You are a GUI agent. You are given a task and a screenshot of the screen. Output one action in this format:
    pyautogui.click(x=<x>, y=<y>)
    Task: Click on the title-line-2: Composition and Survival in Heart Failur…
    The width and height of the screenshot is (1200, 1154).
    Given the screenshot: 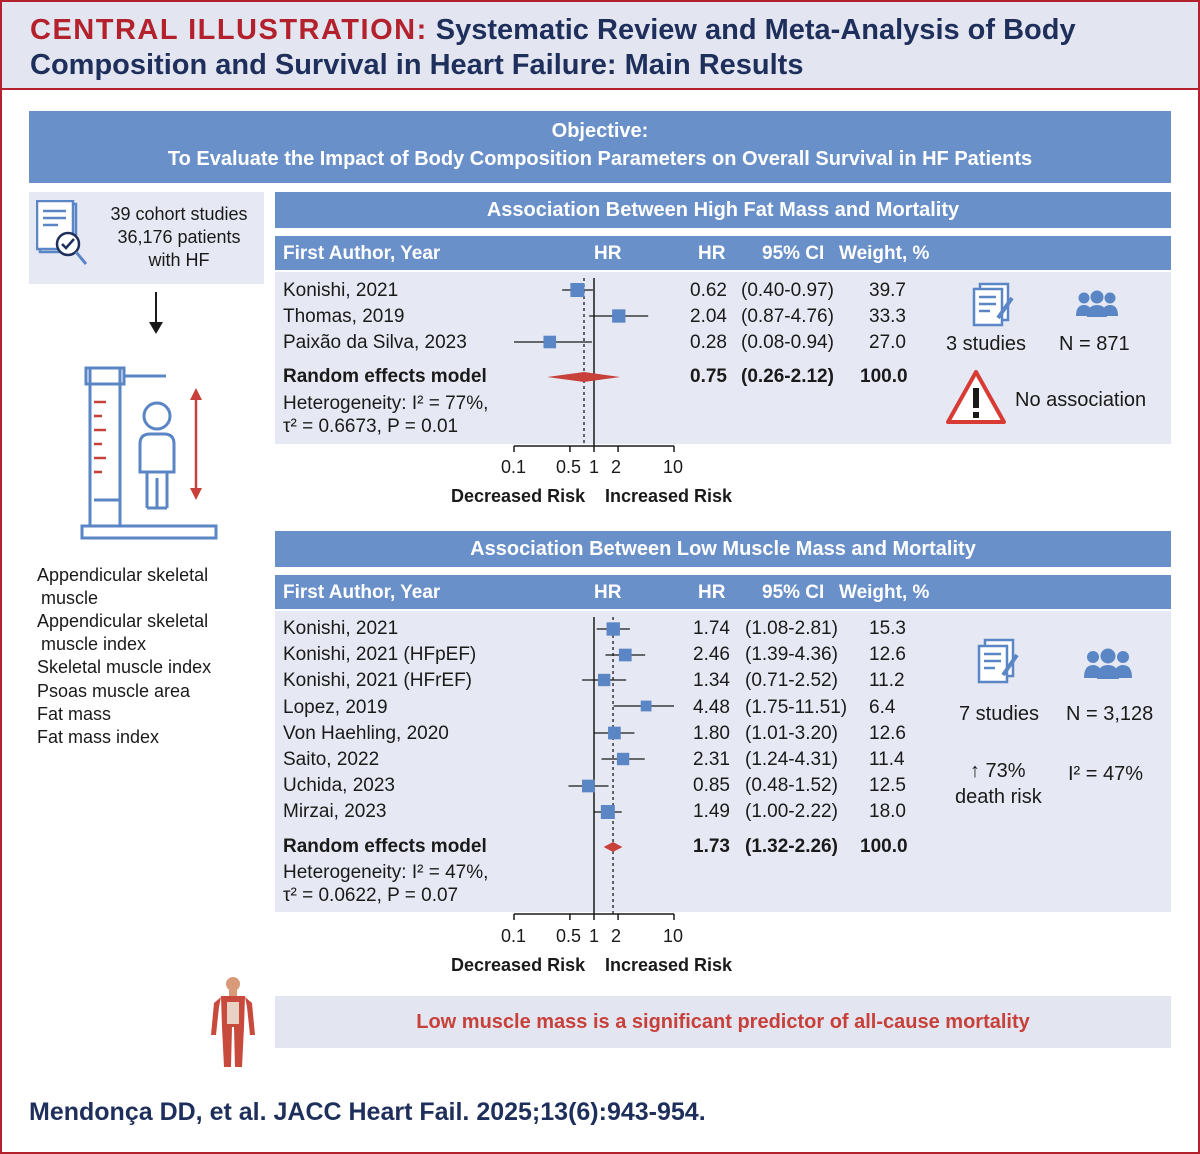 What is the action you would take?
    pyautogui.click(x=417, y=65)
    